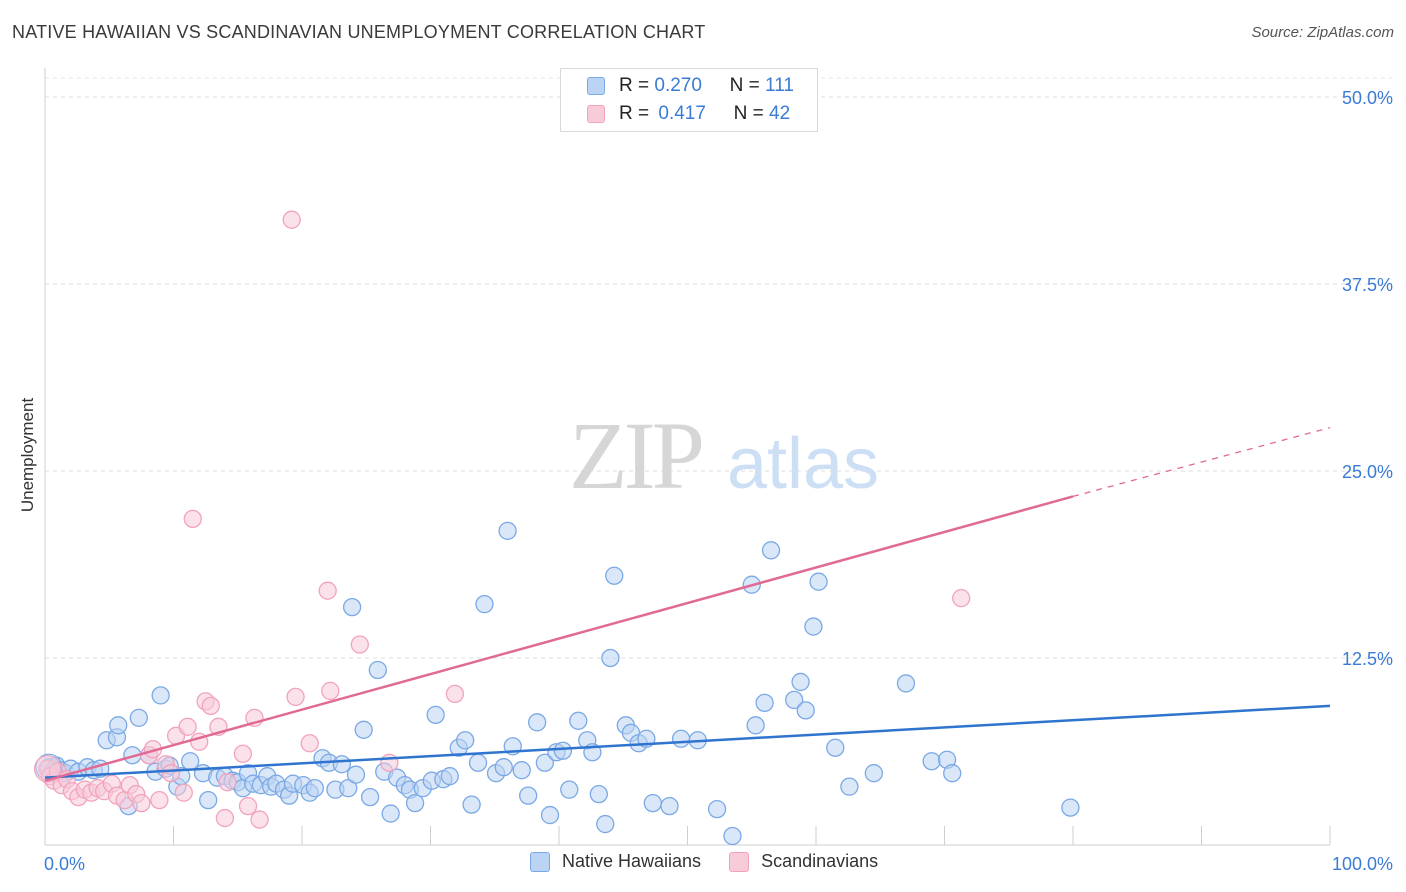 The height and width of the screenshot is (892, 1406). I want to click on watermark: ZIP atlas, so click(724, 455).